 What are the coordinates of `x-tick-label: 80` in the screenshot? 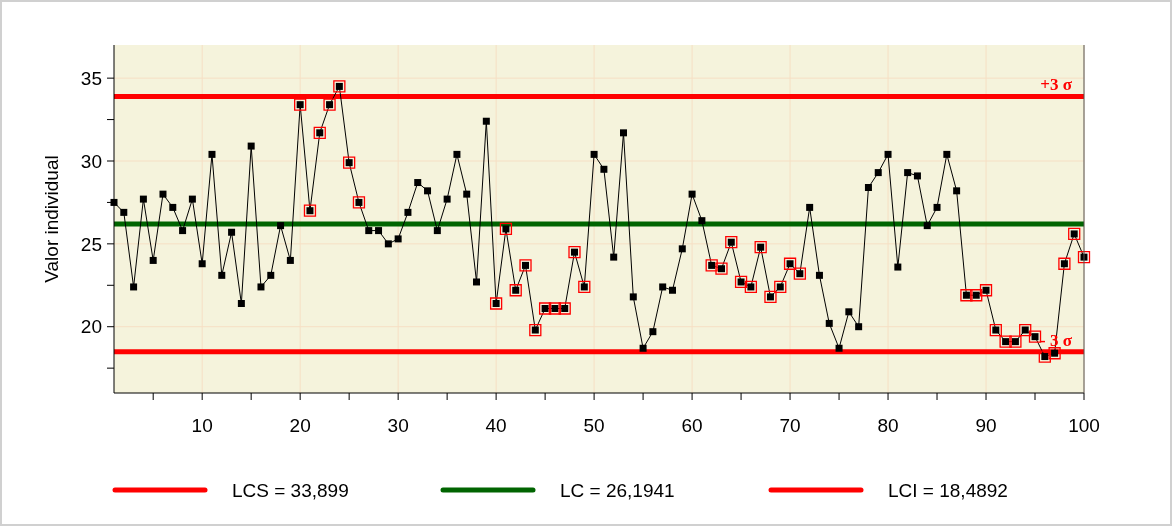 It's located at (888, 425).